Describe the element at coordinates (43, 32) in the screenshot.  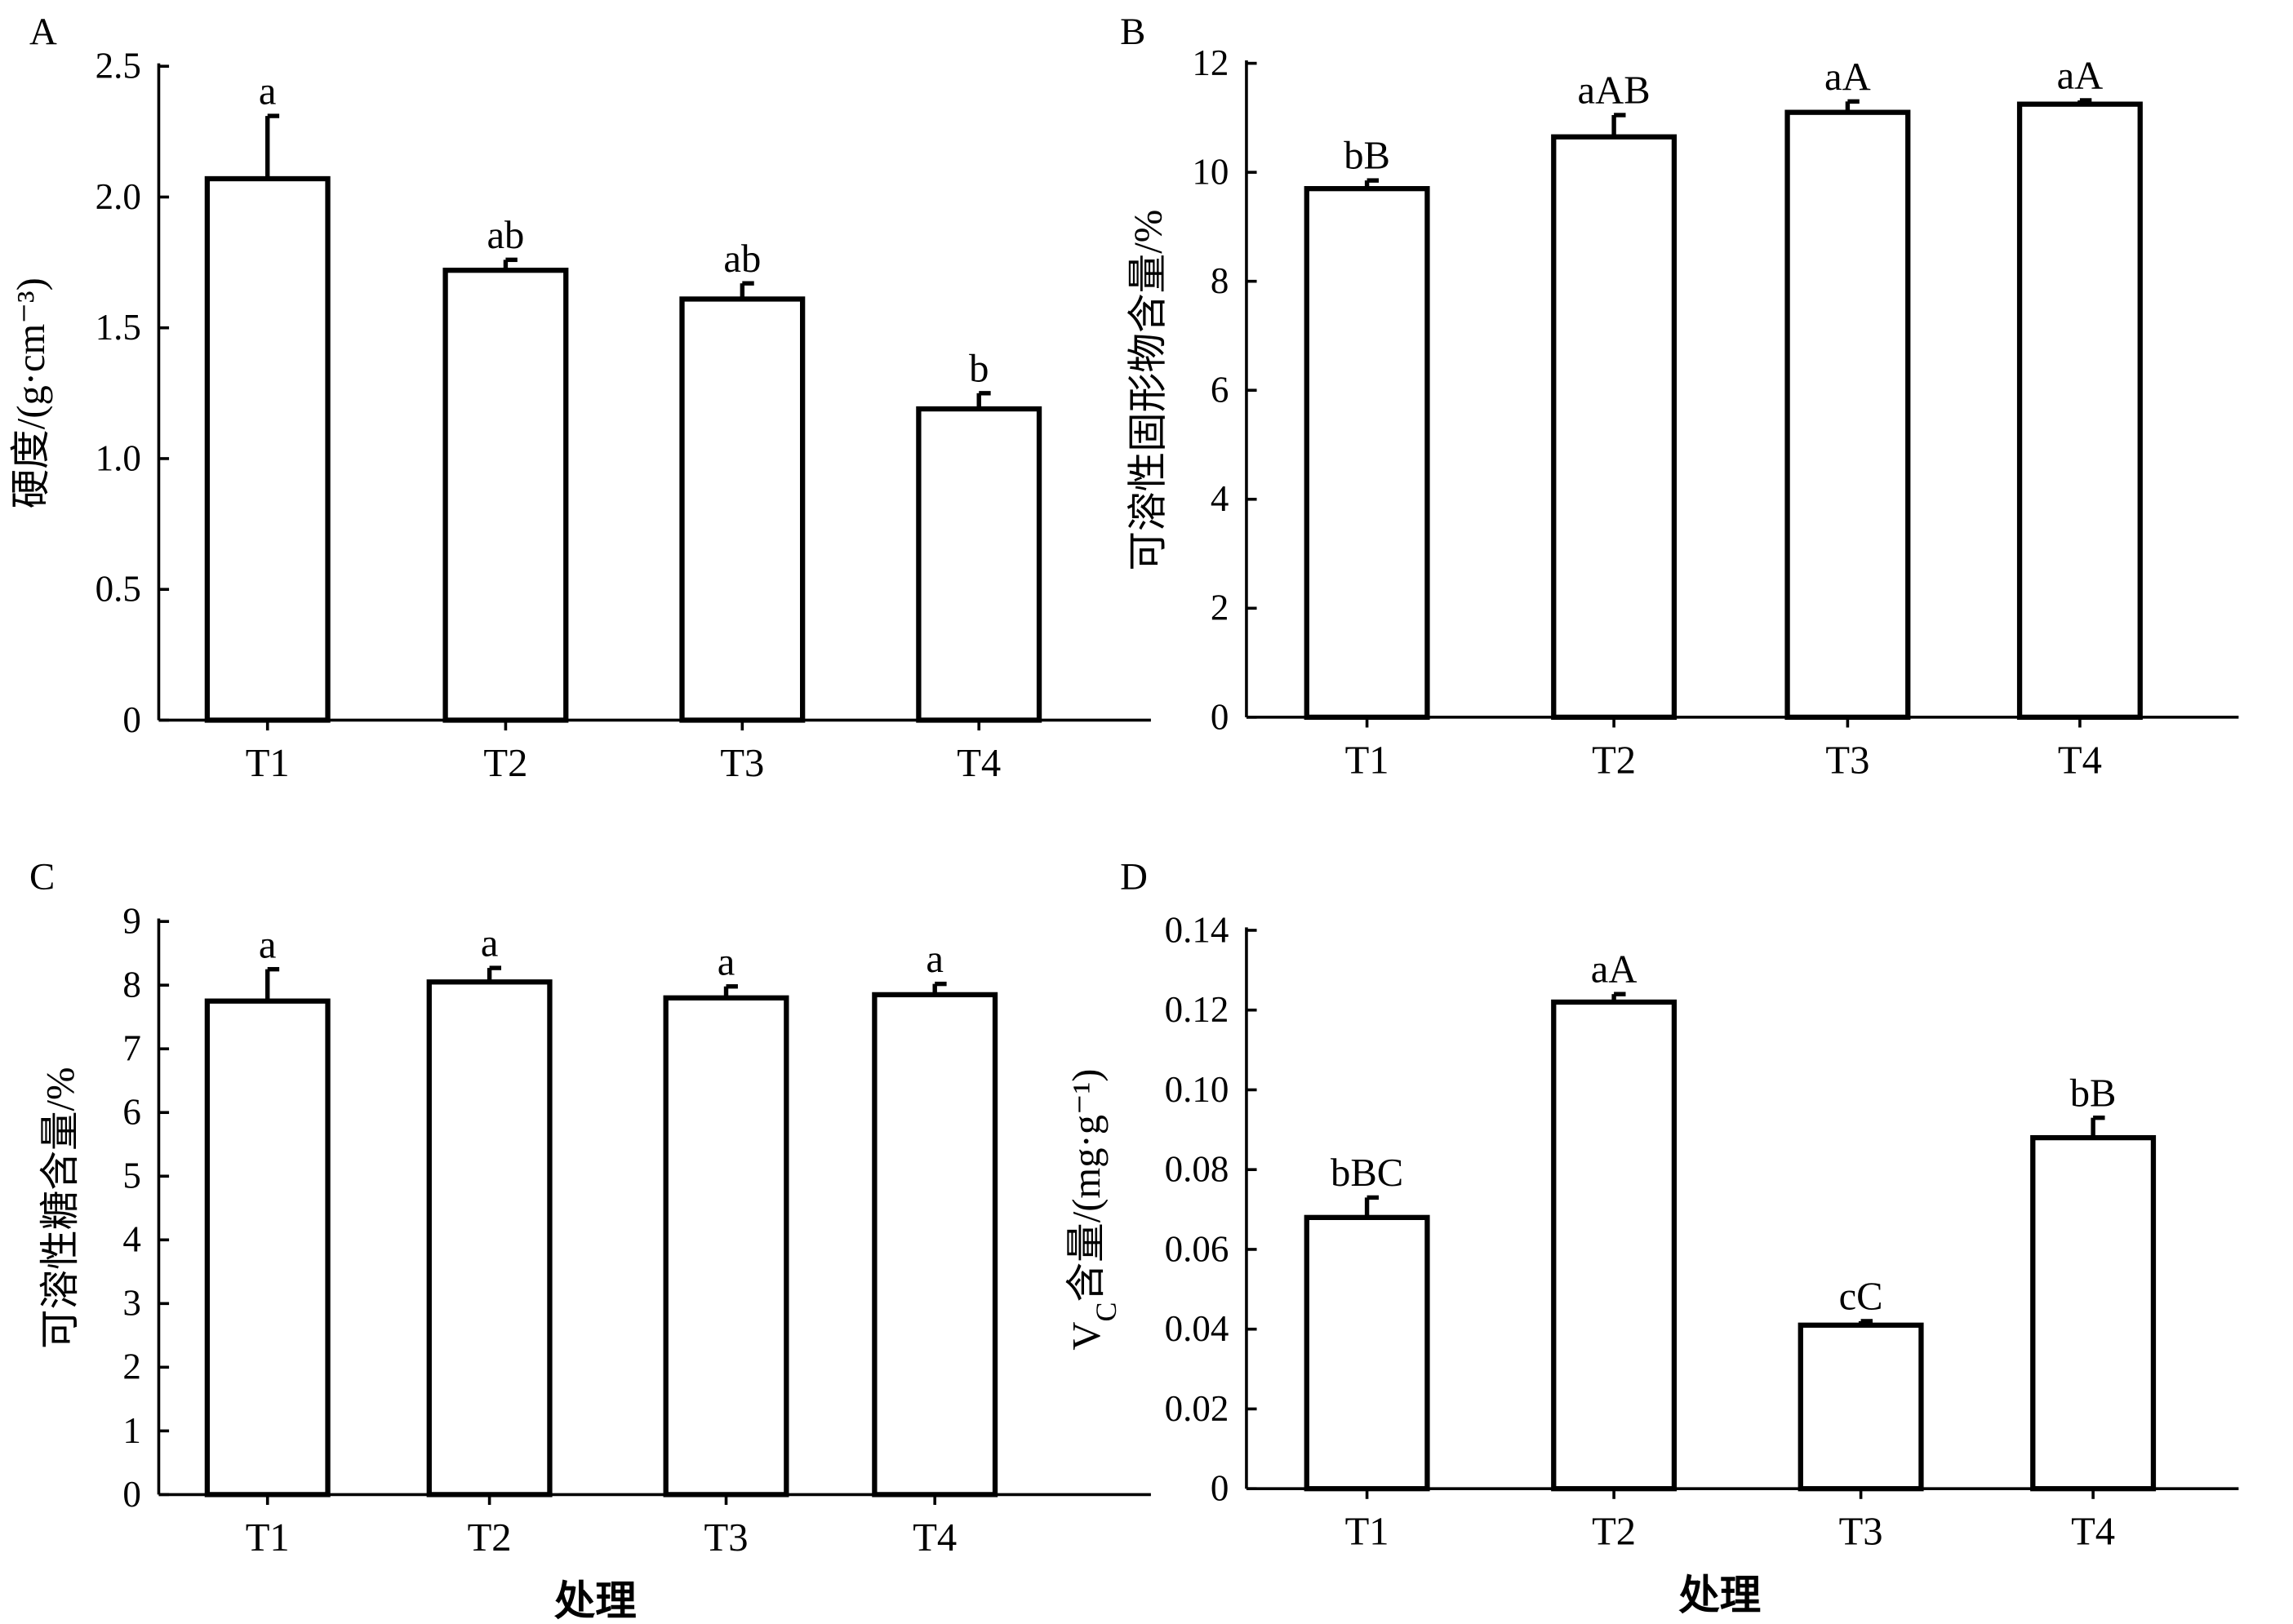
I see `panel-label: A` at that location.